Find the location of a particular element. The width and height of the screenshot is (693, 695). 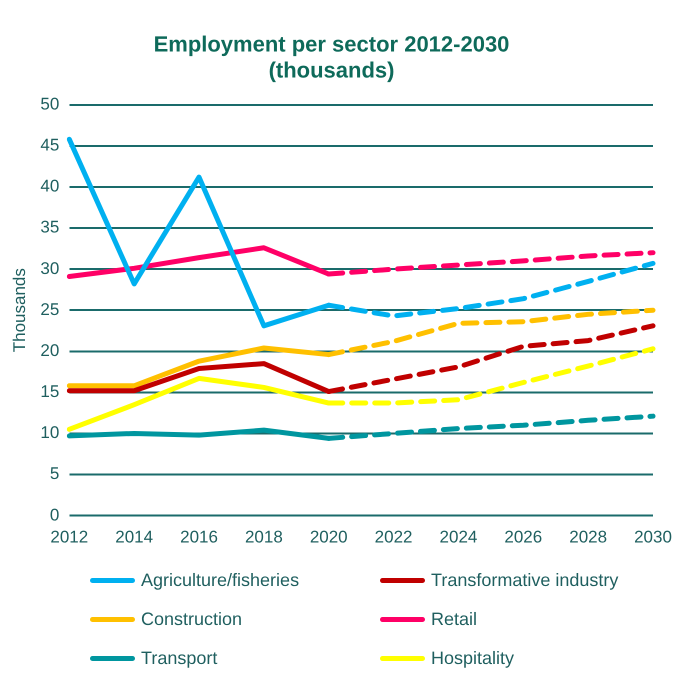

x-tick-label: 2028 is located at coordinates (588, 536).